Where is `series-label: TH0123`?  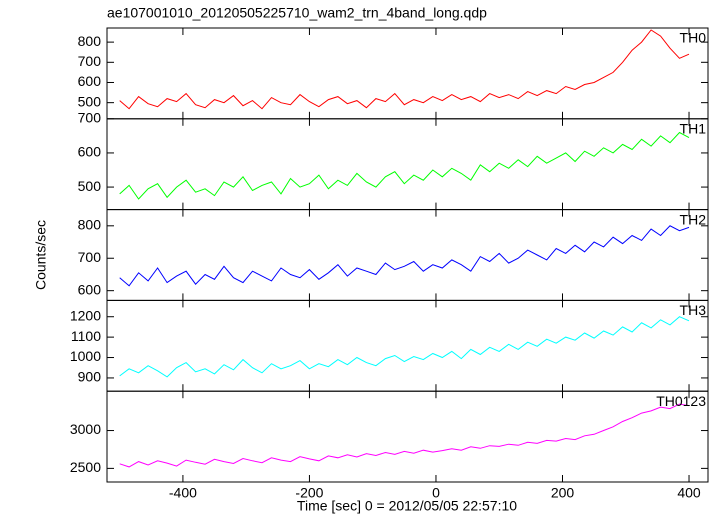
series-label: TH0123 is located at coordinates (681, 401).